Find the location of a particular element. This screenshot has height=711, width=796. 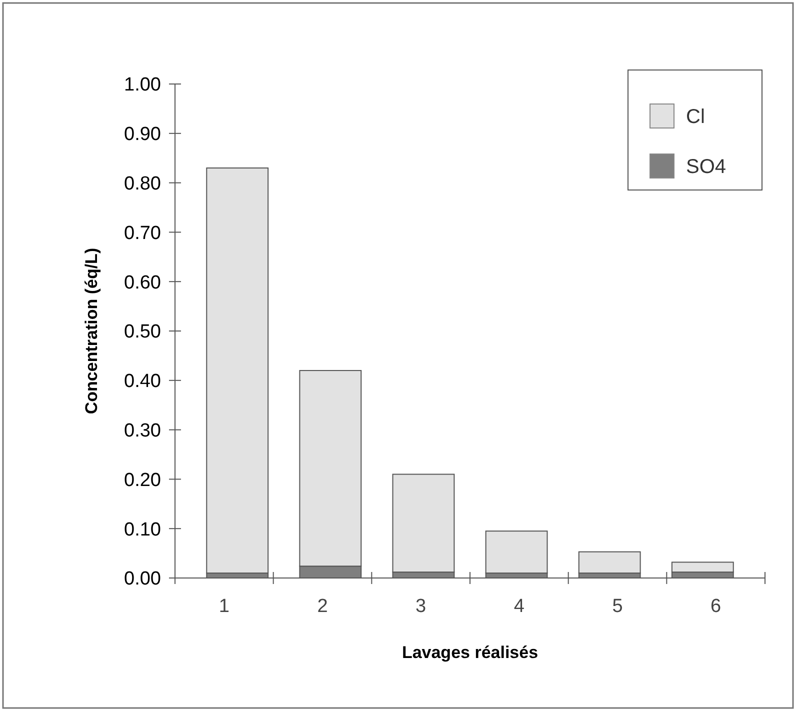

y-tick-label: 1.00 is located at coordinates (142, 85).